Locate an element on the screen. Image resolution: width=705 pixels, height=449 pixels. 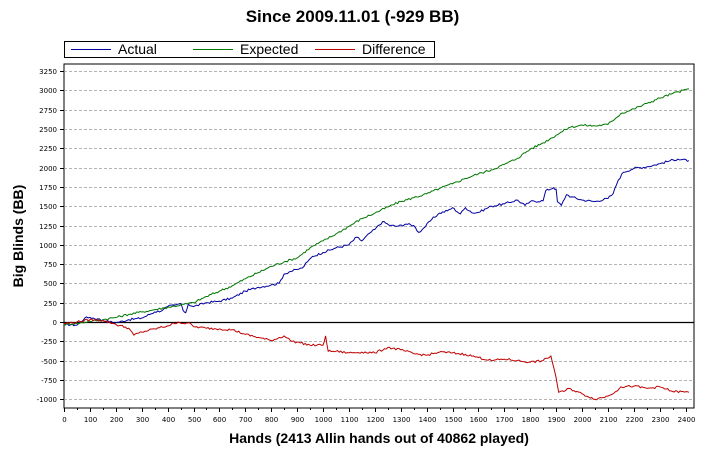
x-tick-label: 1300 is located at coordinates (402, 420).